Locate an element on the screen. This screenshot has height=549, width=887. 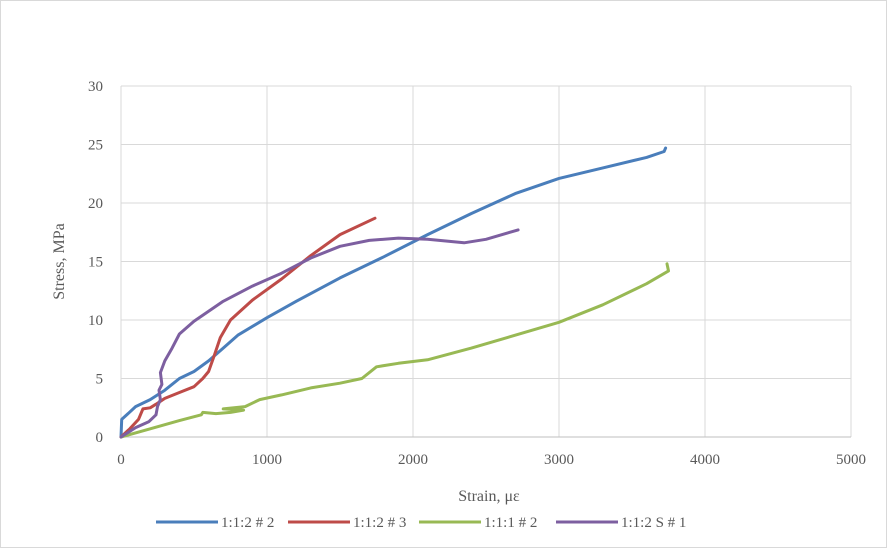
x-tick-labels: 0 1000 2000 3000 4000 5000 is located at coordinates (491, 460).